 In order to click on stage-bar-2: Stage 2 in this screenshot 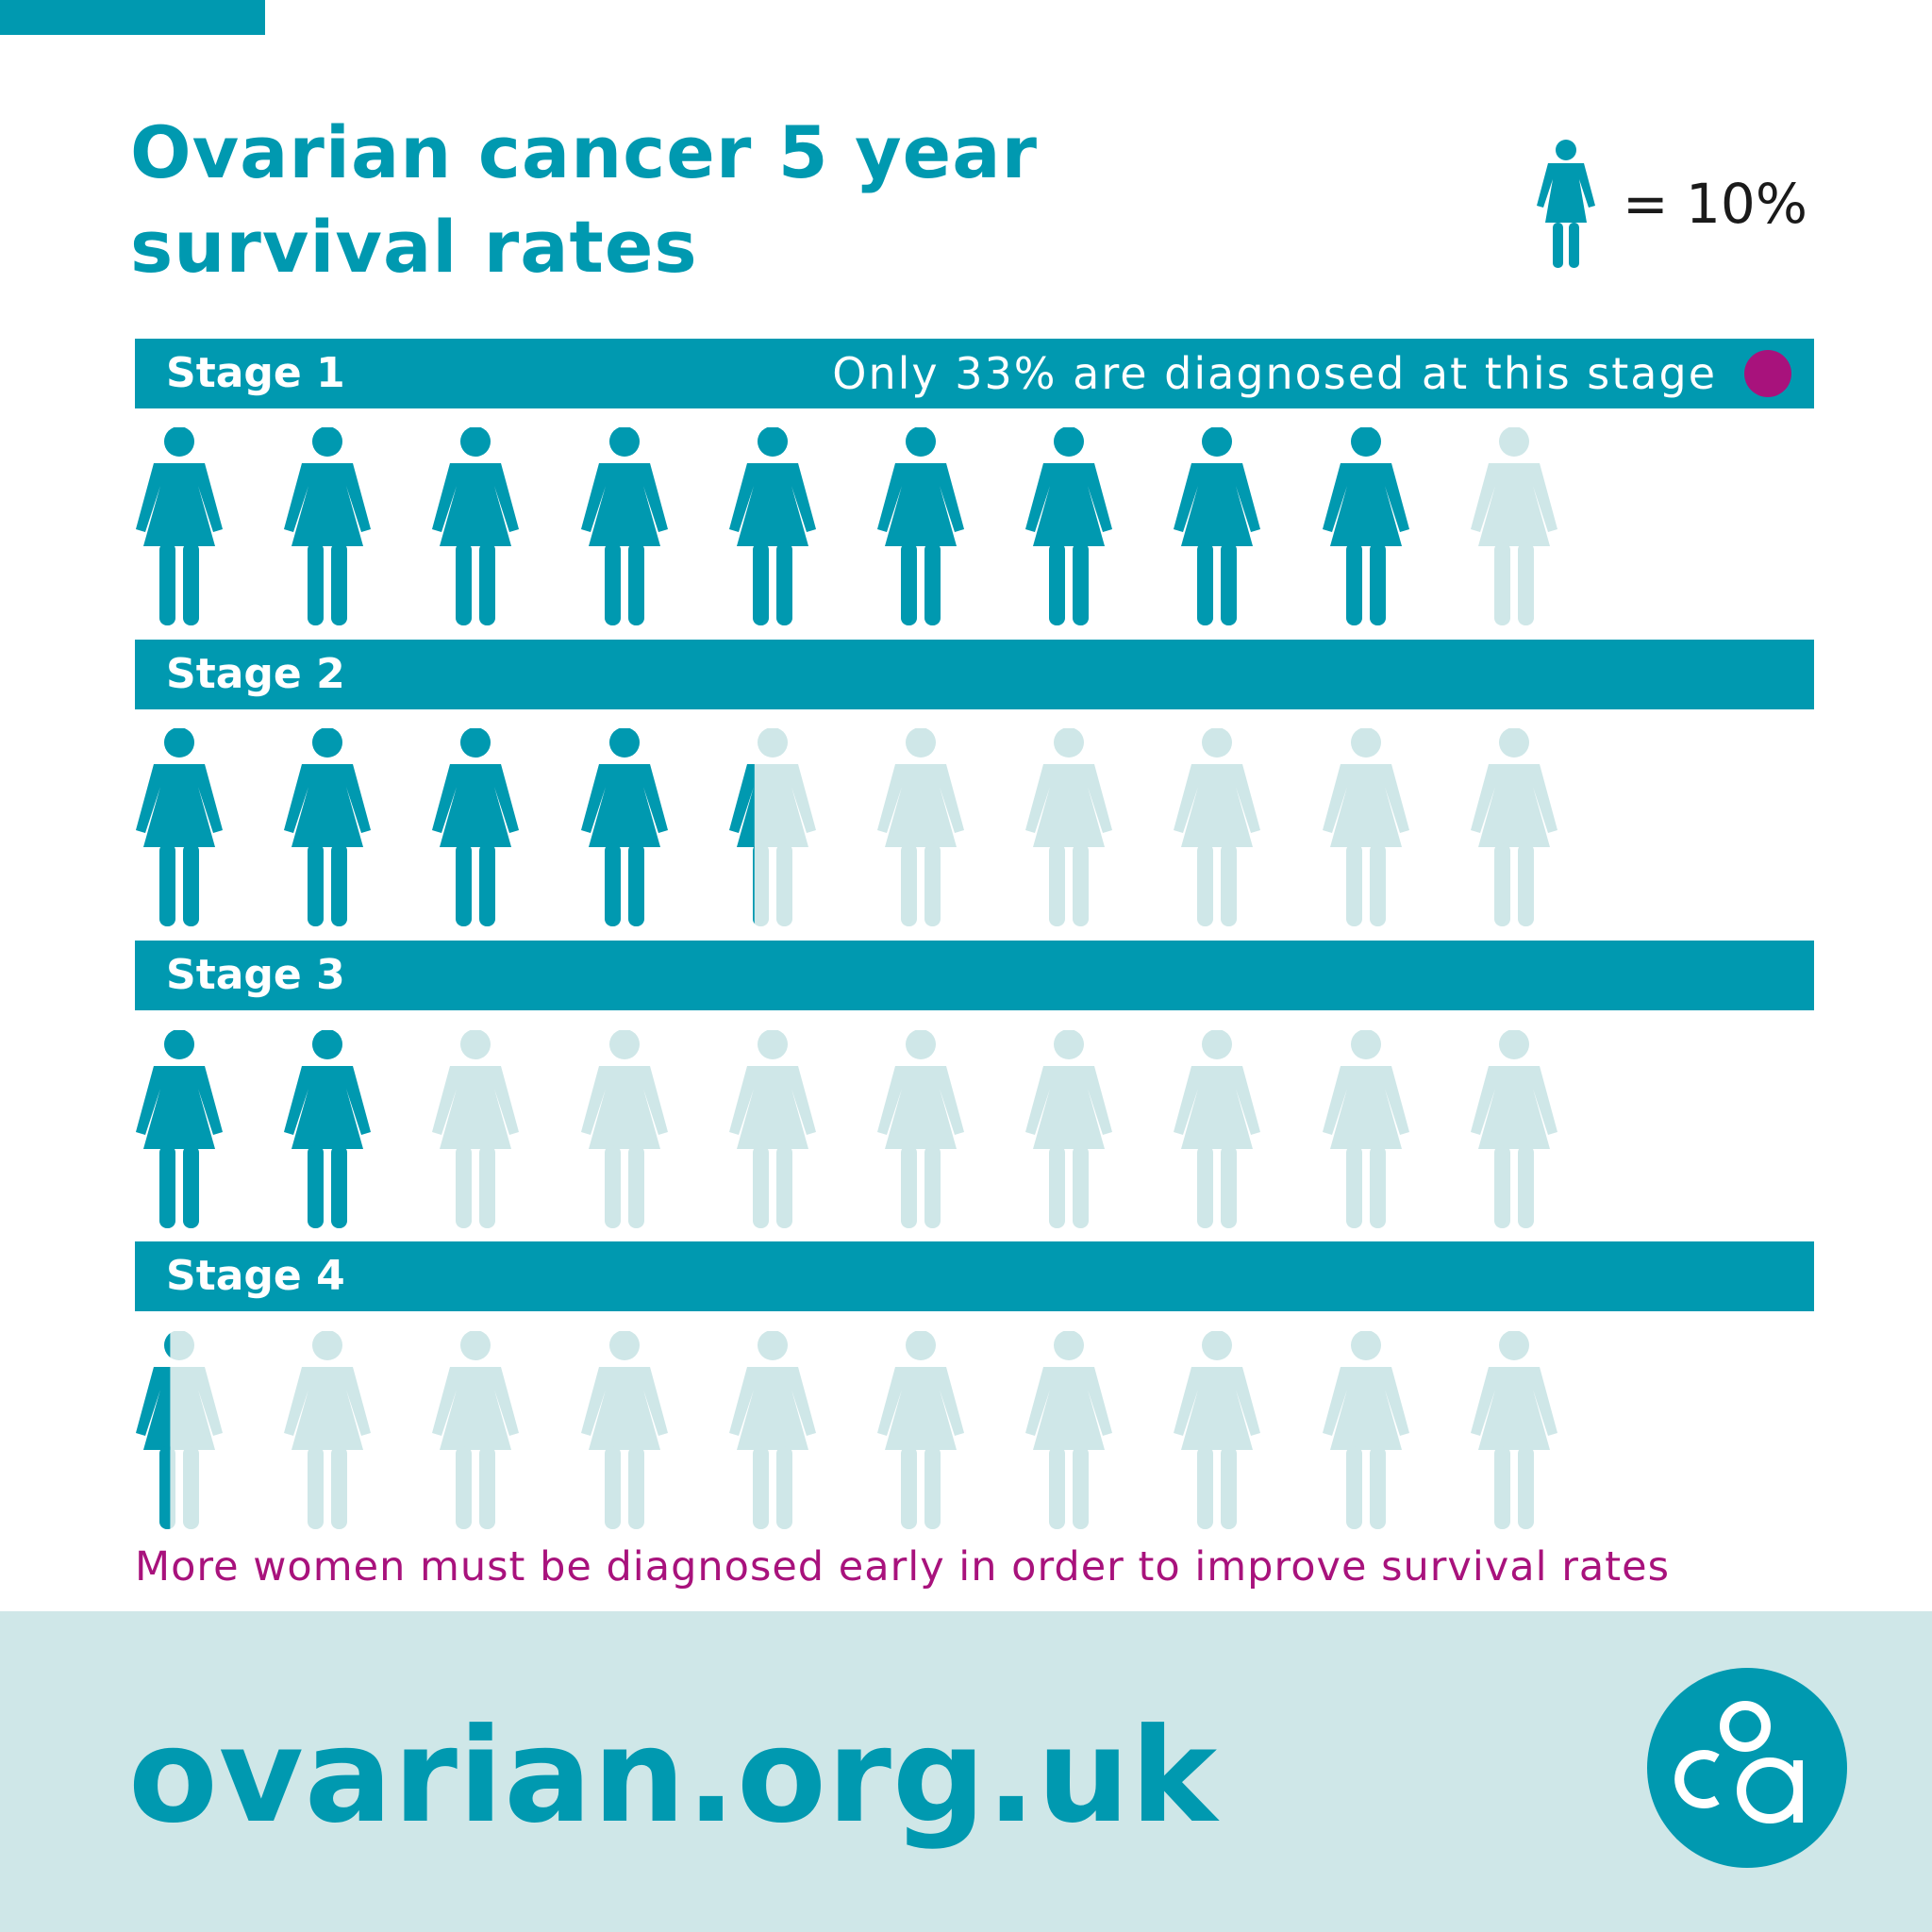, I will do `click(974, 675)`.